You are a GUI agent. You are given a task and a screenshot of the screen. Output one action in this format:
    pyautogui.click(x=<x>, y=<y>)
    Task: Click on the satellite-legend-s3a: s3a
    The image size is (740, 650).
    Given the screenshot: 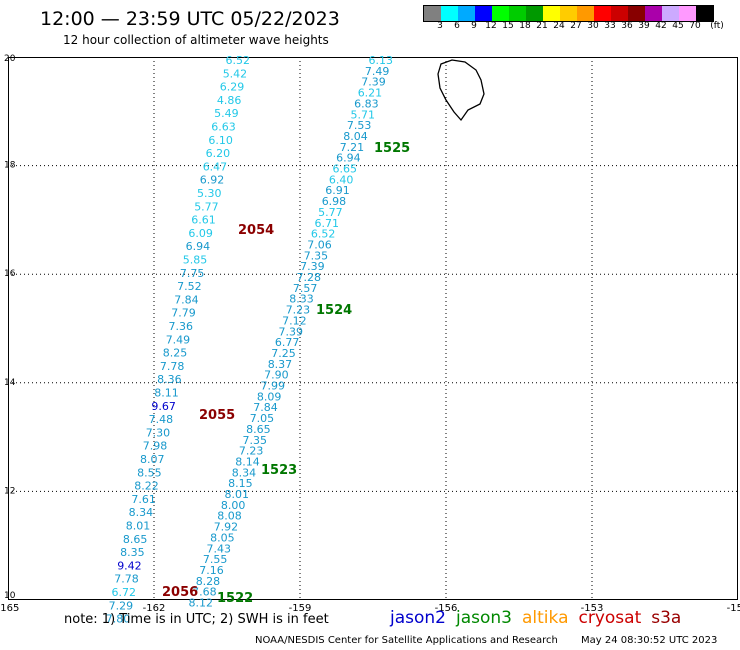 What is the action you would take?
    pyautogui.click(x=666, y=618)
    